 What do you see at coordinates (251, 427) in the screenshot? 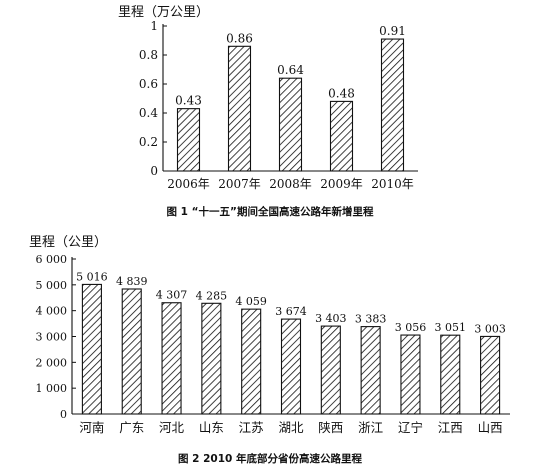
I see `c2-x-tick-label: 江苏` at bounding box center [251, 427].